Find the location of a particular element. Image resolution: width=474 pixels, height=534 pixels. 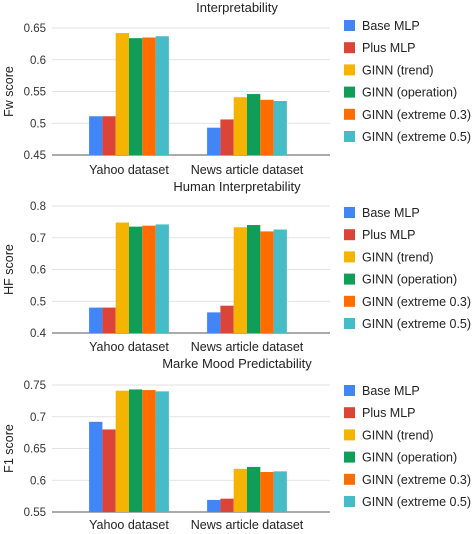

chart-title: Interpretability is located at coordinates (237, 7).